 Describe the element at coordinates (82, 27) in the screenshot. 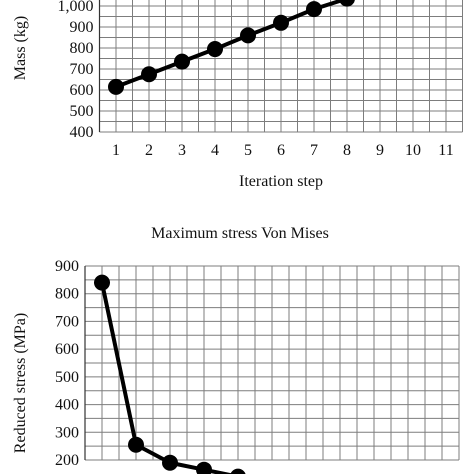

I see `mass-chart-y-tick-label: 900` at that location.